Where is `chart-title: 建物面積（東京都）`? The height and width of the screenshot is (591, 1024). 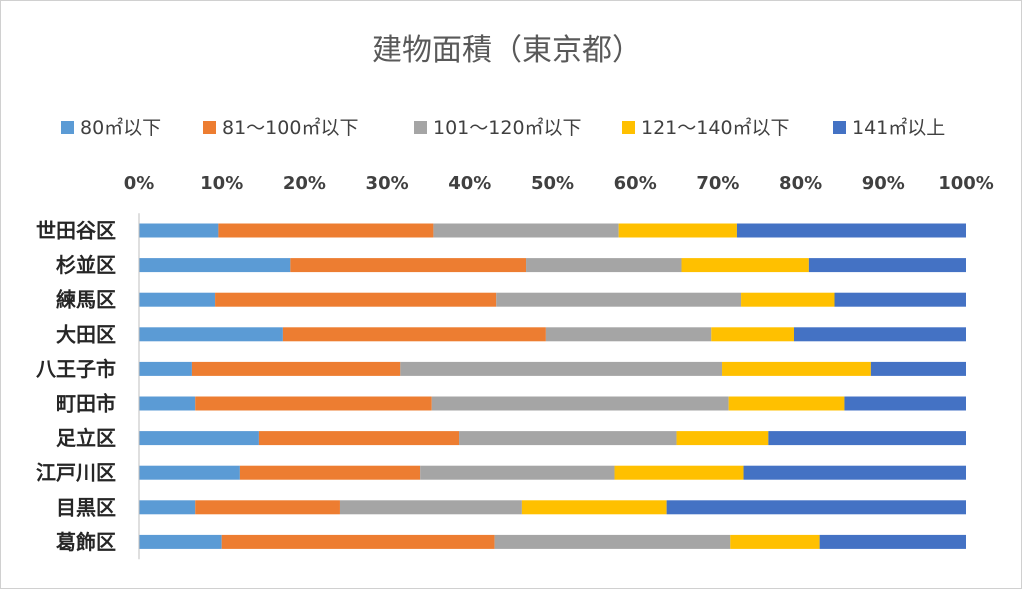
chart-title: 建物面積（東京都） is located at coordinates (507, 50).